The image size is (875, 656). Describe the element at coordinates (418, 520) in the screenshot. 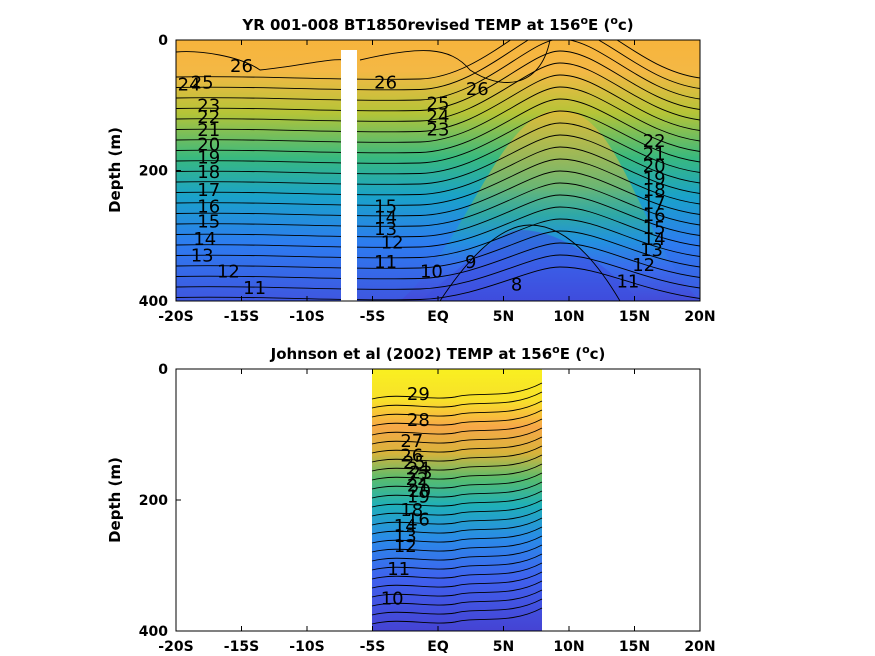

I see `bottom-contour-label: 16` at that location.